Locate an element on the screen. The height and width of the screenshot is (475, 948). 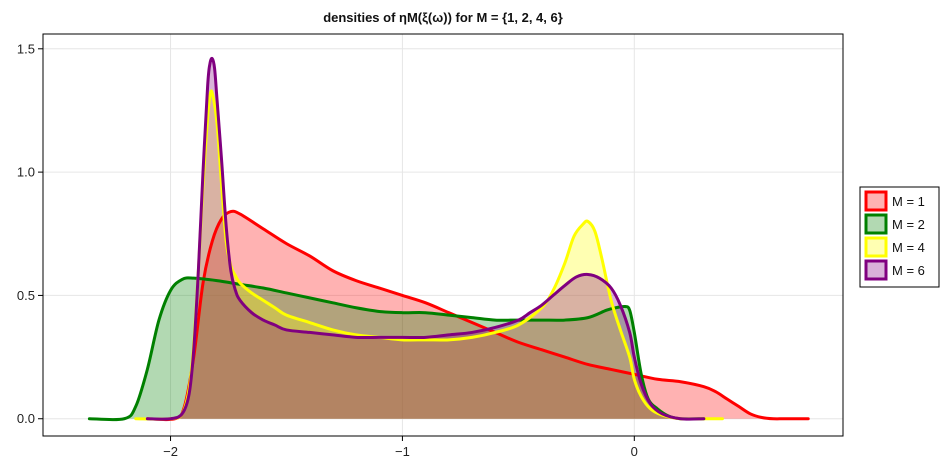
legend: M = 1 M = 2 M = 4 M = 6 is located at coordinates (899, 237).